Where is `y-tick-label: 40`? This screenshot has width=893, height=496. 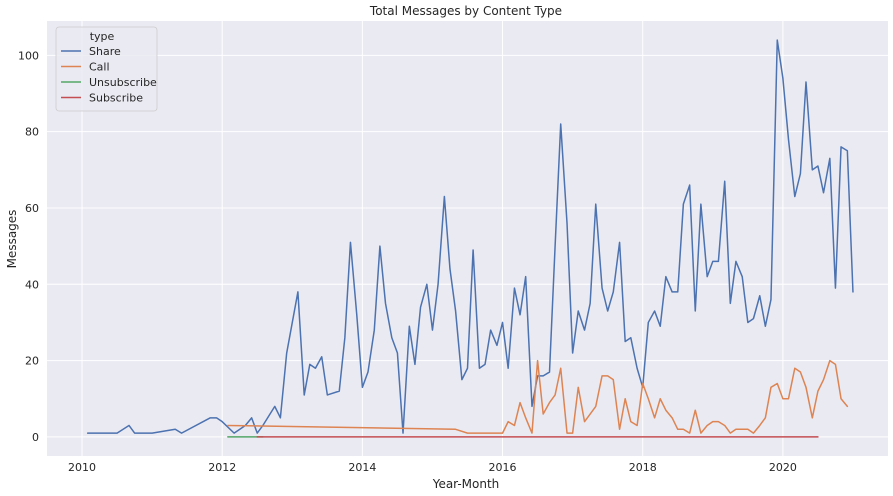 y-tick-label: 40 is located at coordinates (32, 284).